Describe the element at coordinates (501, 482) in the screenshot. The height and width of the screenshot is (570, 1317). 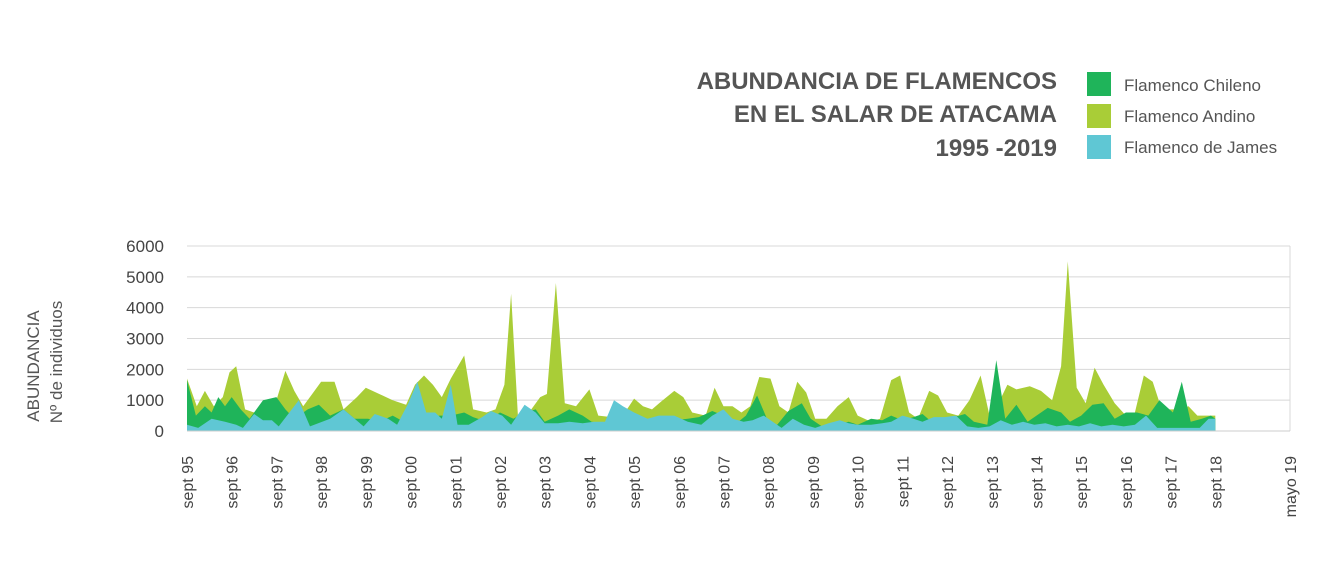
I see `x-tick-label: sept 02` at that location.